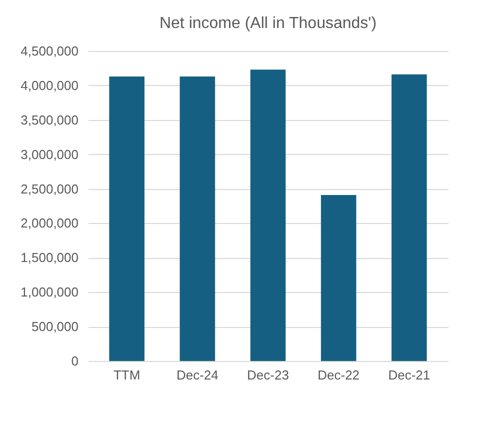  I want to click on y-tick-label: 3,500,000, so click(49, 120).